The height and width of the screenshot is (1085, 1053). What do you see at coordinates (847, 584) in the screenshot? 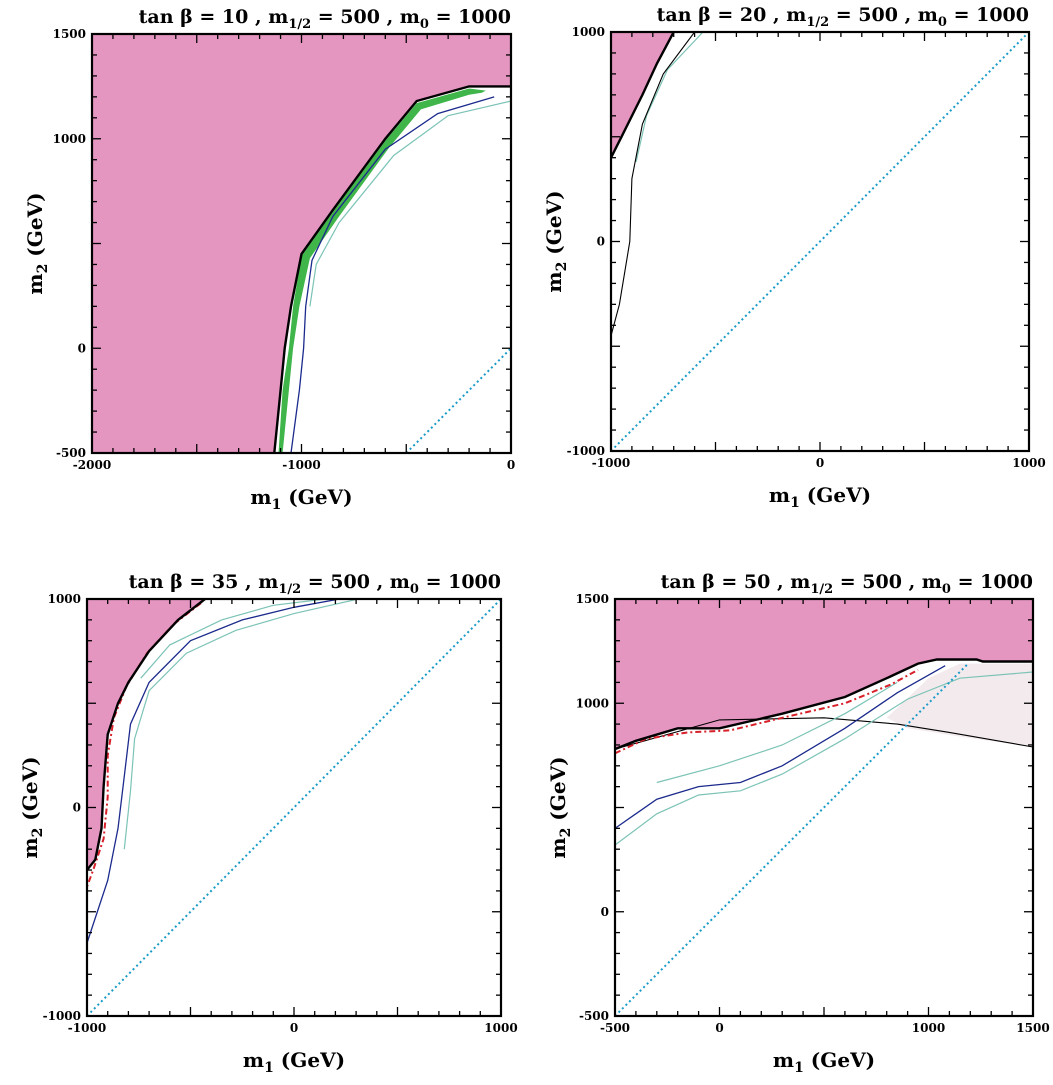
I see `chart-title: tan β = 50 , m1/2 = 500 , m0 = 1000` at bounding box center [847, 584].